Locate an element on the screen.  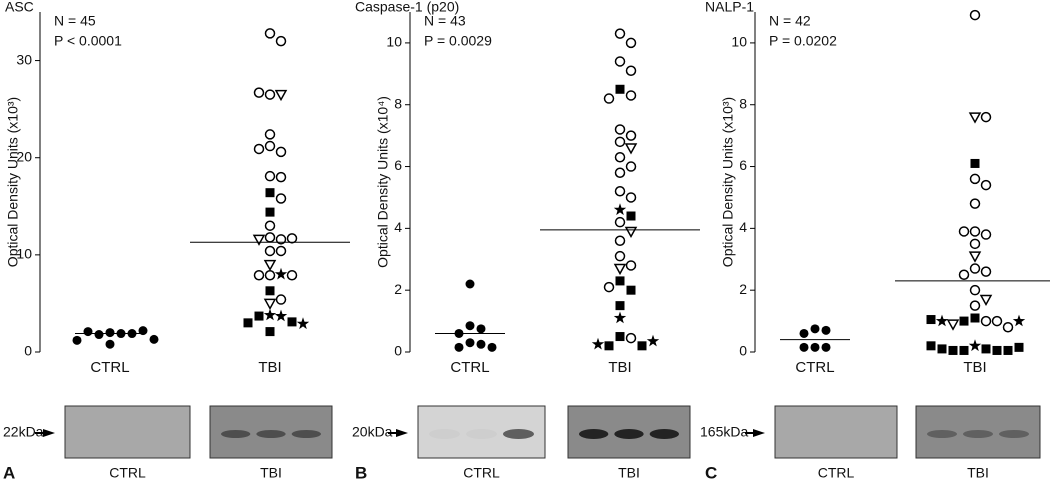
y-tick-label: 30 is located at coordinates (24, 59).